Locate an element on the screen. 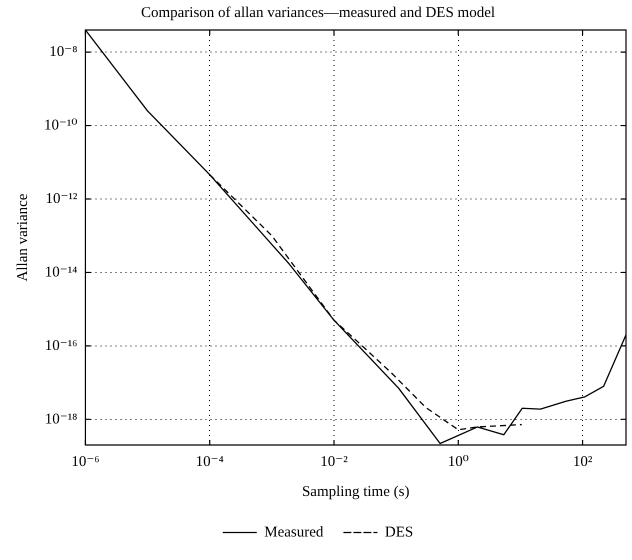 Image resolution: width=632 pixels, height=560 pixels. y-tick-label: 10⁻¹⁴ is located at coordinates (61, 272).